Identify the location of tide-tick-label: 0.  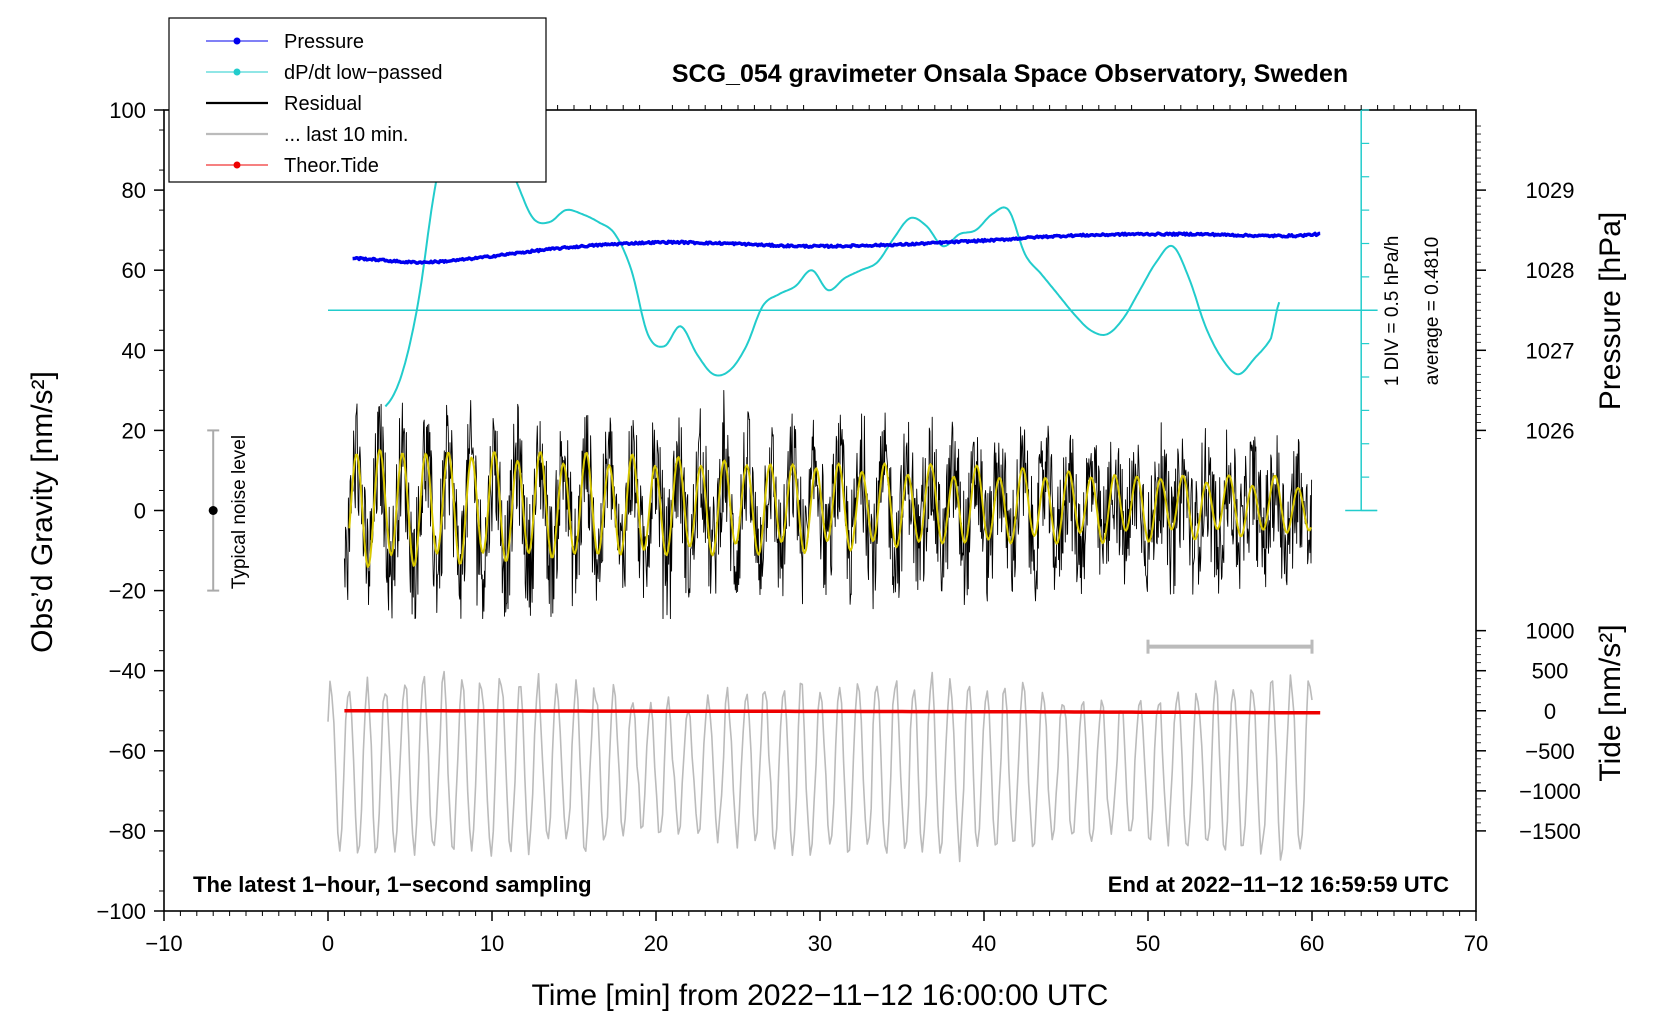
(1550, 711).